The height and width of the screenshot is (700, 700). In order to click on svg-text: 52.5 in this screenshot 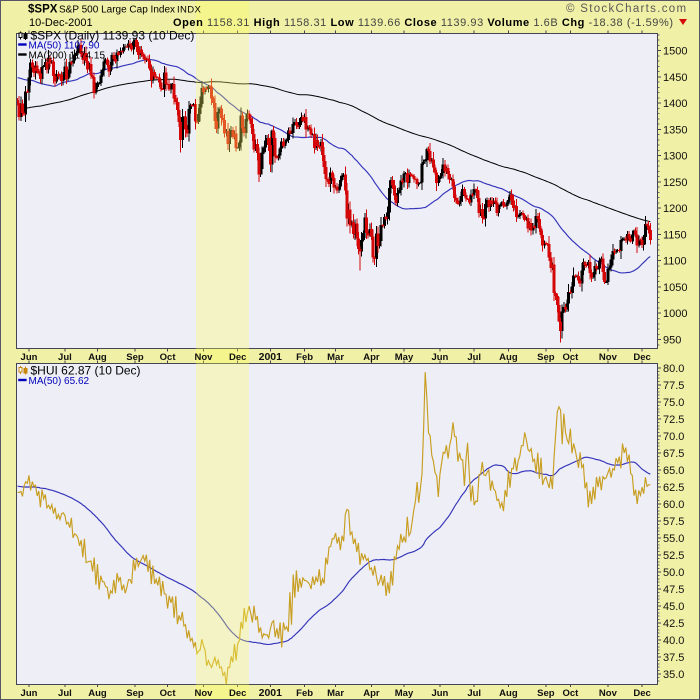, I will do `click(673, 556)`.